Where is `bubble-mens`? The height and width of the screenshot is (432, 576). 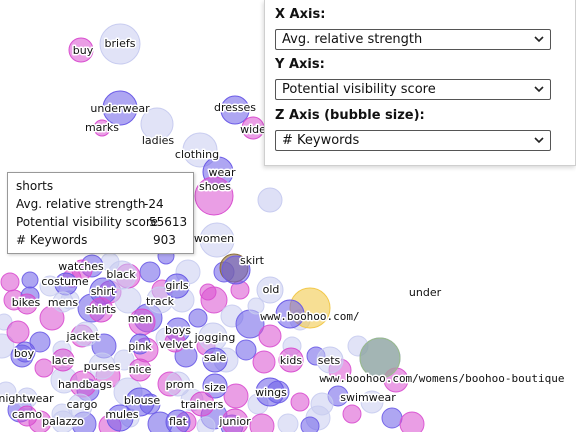 bubble-mens is located at coordinates (63, 302).